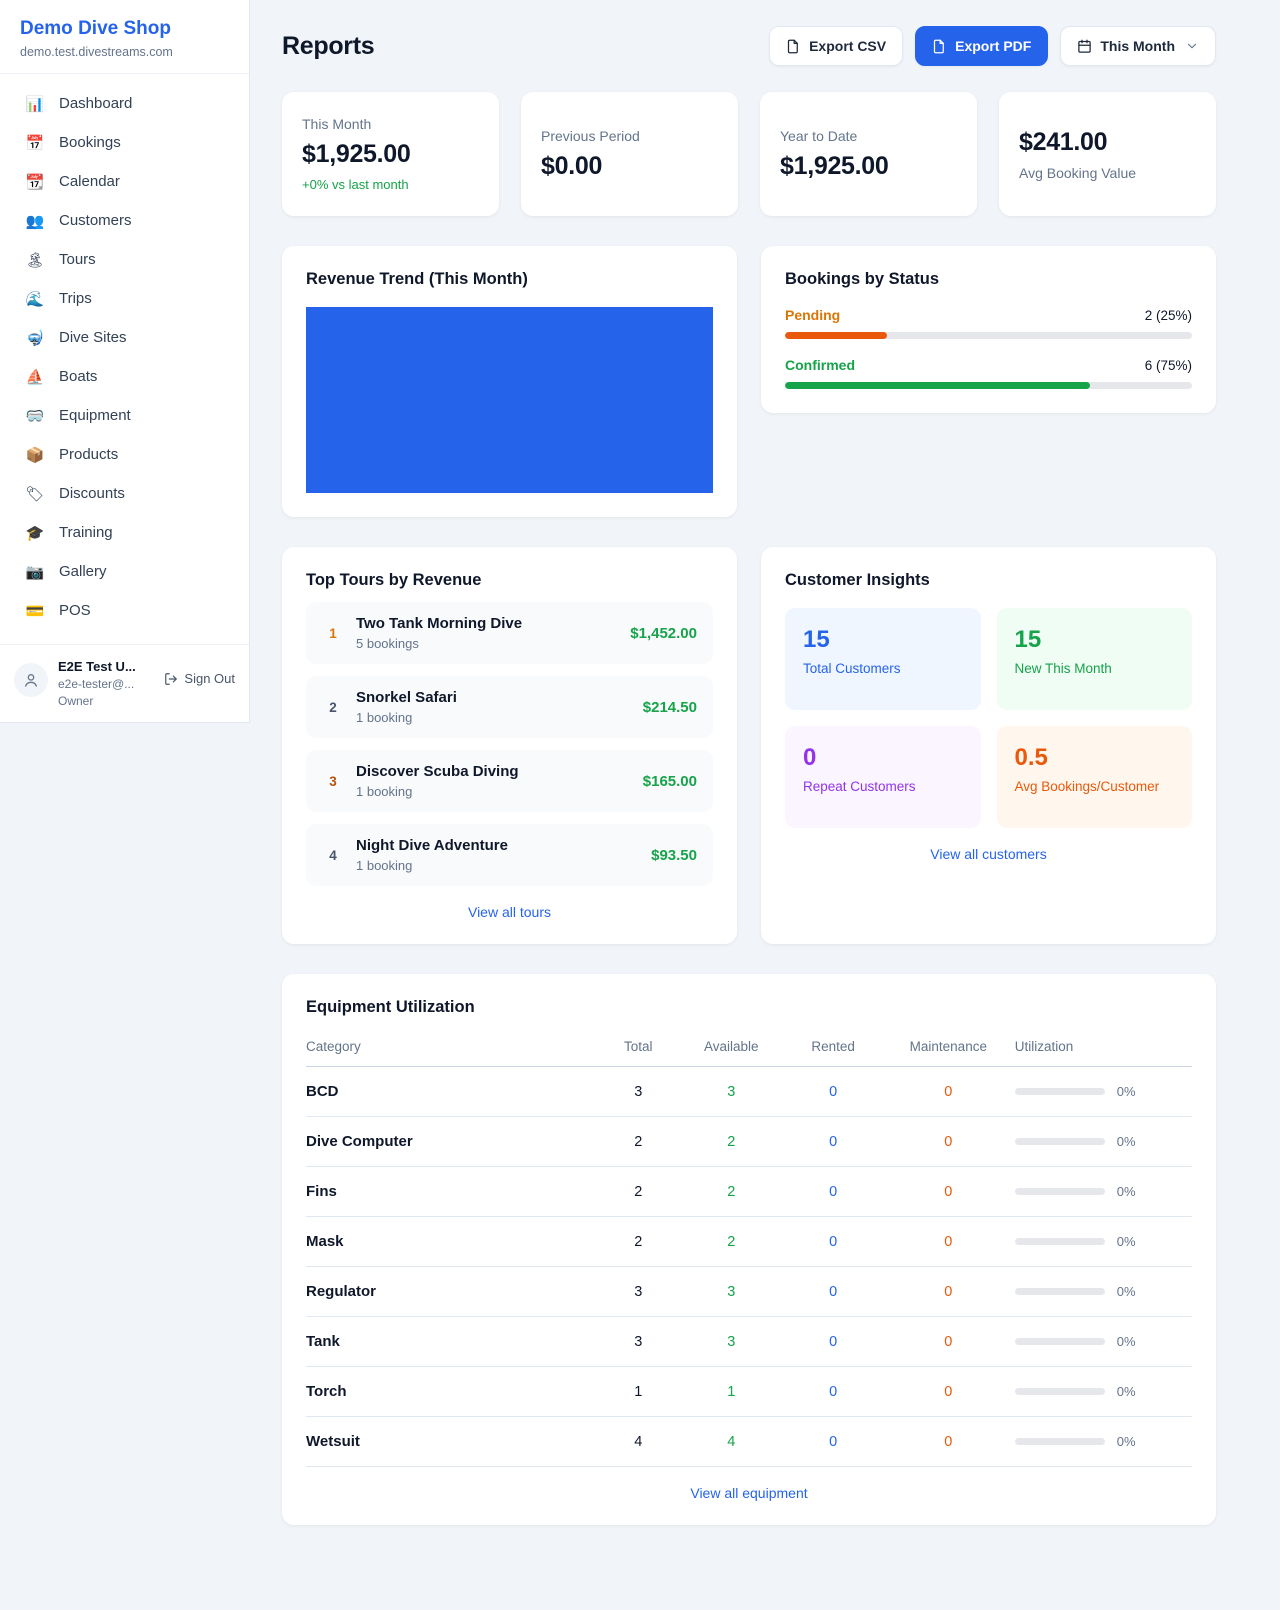 This screenshot has height=1610, width=1280. Describe the element at coordinates (77, 259) in the screenshot. I see `sidebar-item-label: Tours` at that location.